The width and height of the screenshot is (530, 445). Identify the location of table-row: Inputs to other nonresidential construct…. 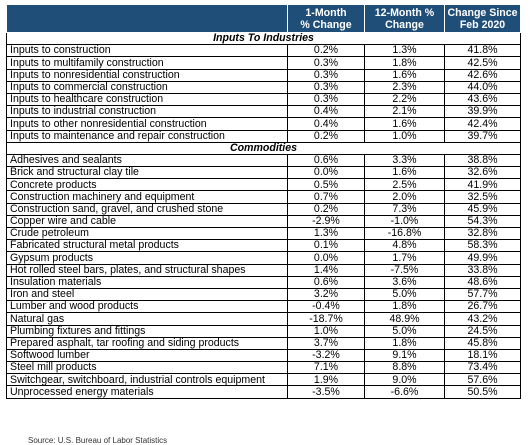
(263, 124).